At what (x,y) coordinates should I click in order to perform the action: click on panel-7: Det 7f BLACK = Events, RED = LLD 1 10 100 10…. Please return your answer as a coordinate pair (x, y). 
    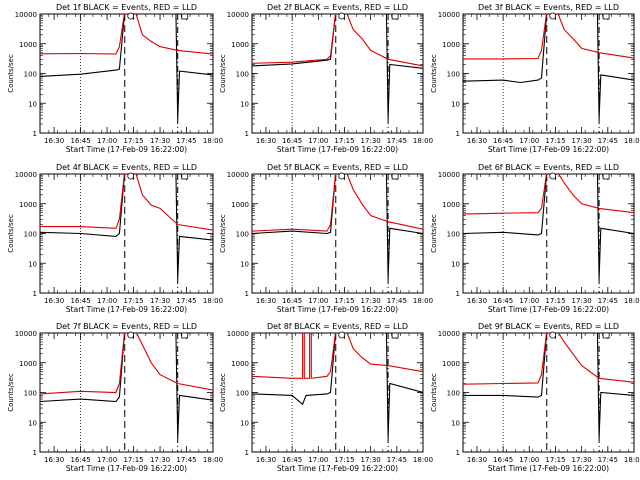
    Looking at the image, I should click on (115, 397).